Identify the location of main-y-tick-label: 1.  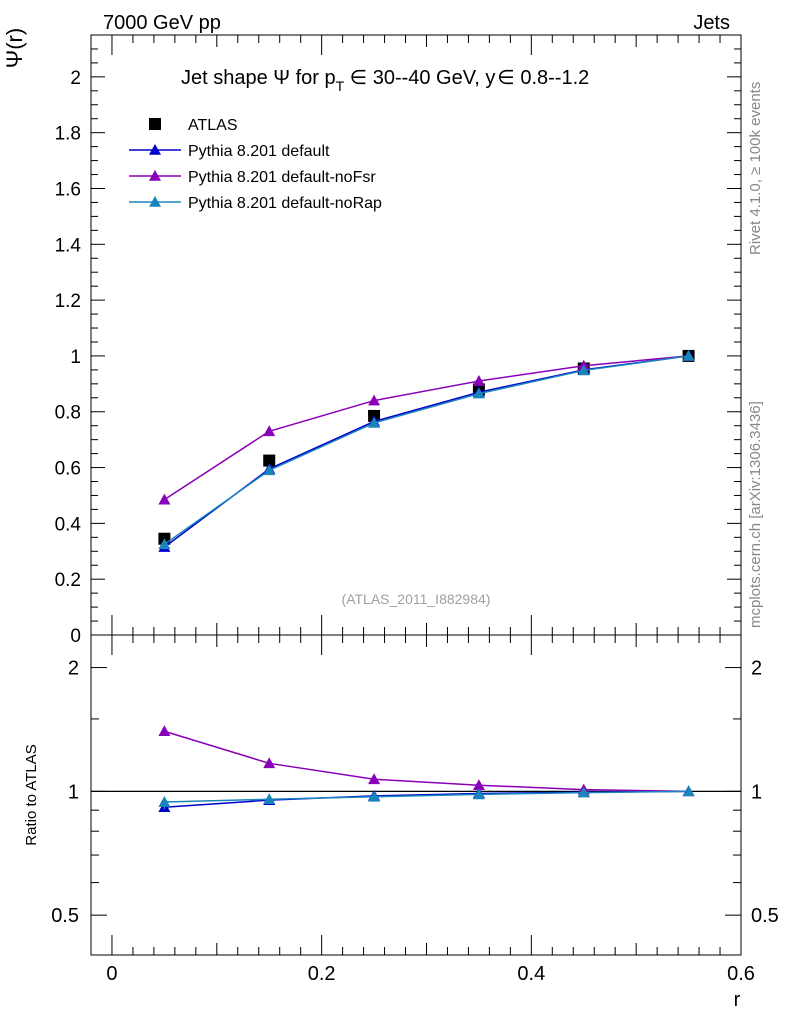
(75, 357).